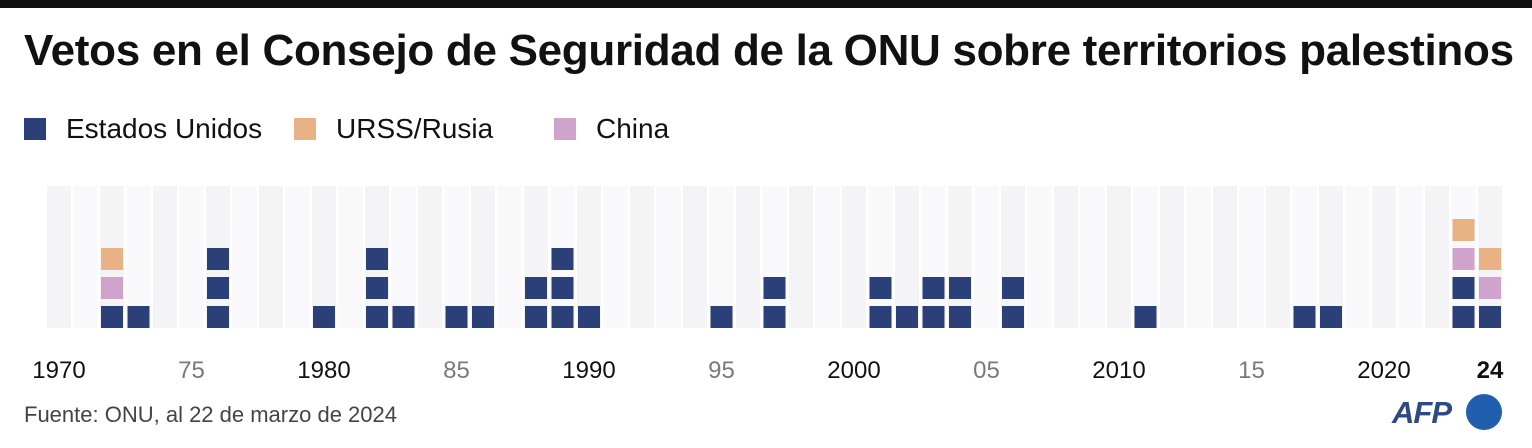 This screenshot has height=448, width=1532. Describe the element at coordinates (1251, 257) in the screenshot. I see `year-column-2015` at that location.